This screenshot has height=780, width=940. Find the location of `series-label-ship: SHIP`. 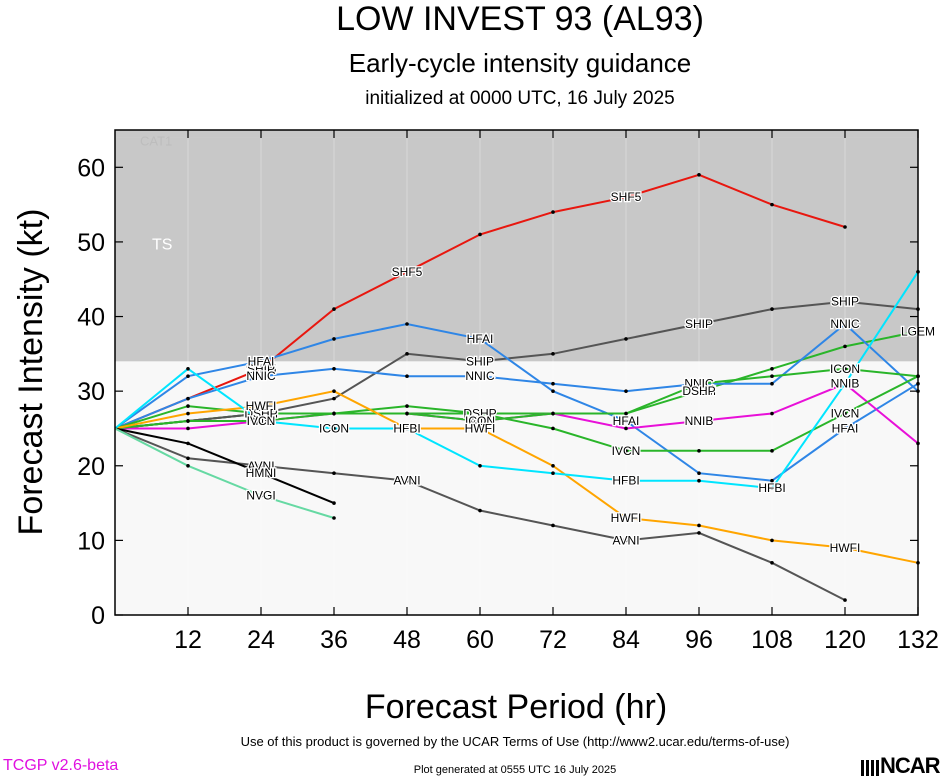

series-label-ship: SHIP is located at coordinates (480, 361).